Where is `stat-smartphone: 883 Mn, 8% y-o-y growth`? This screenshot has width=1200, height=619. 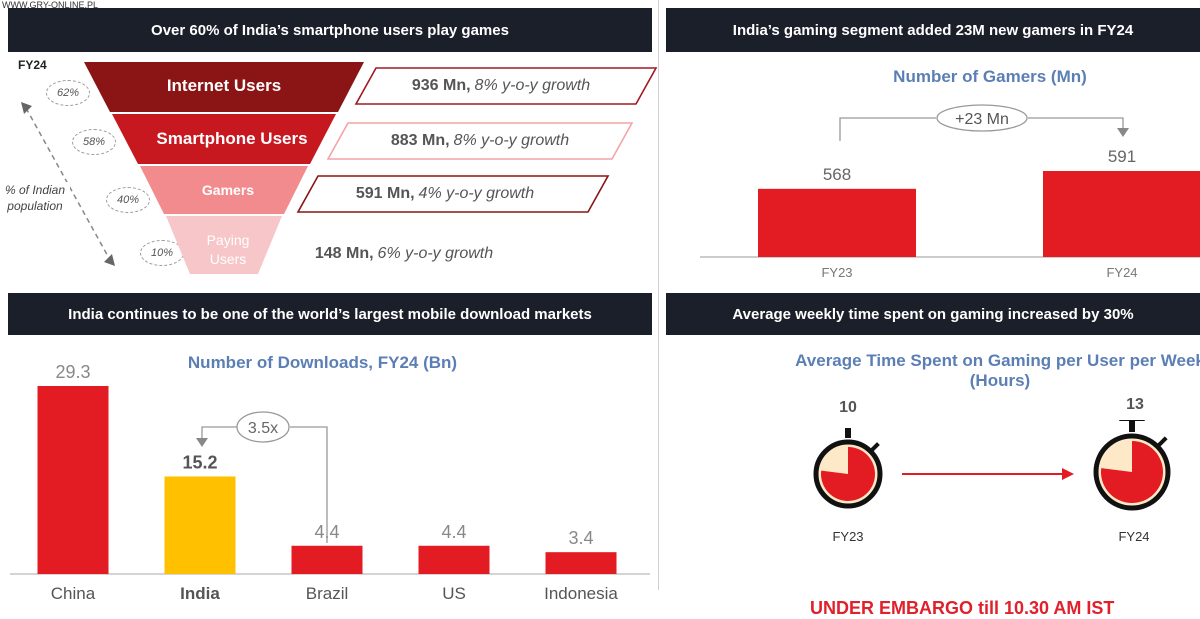
stat-smartphone: 883 Mn, 8% y-o-y growth is located at coordinates (480, 141).